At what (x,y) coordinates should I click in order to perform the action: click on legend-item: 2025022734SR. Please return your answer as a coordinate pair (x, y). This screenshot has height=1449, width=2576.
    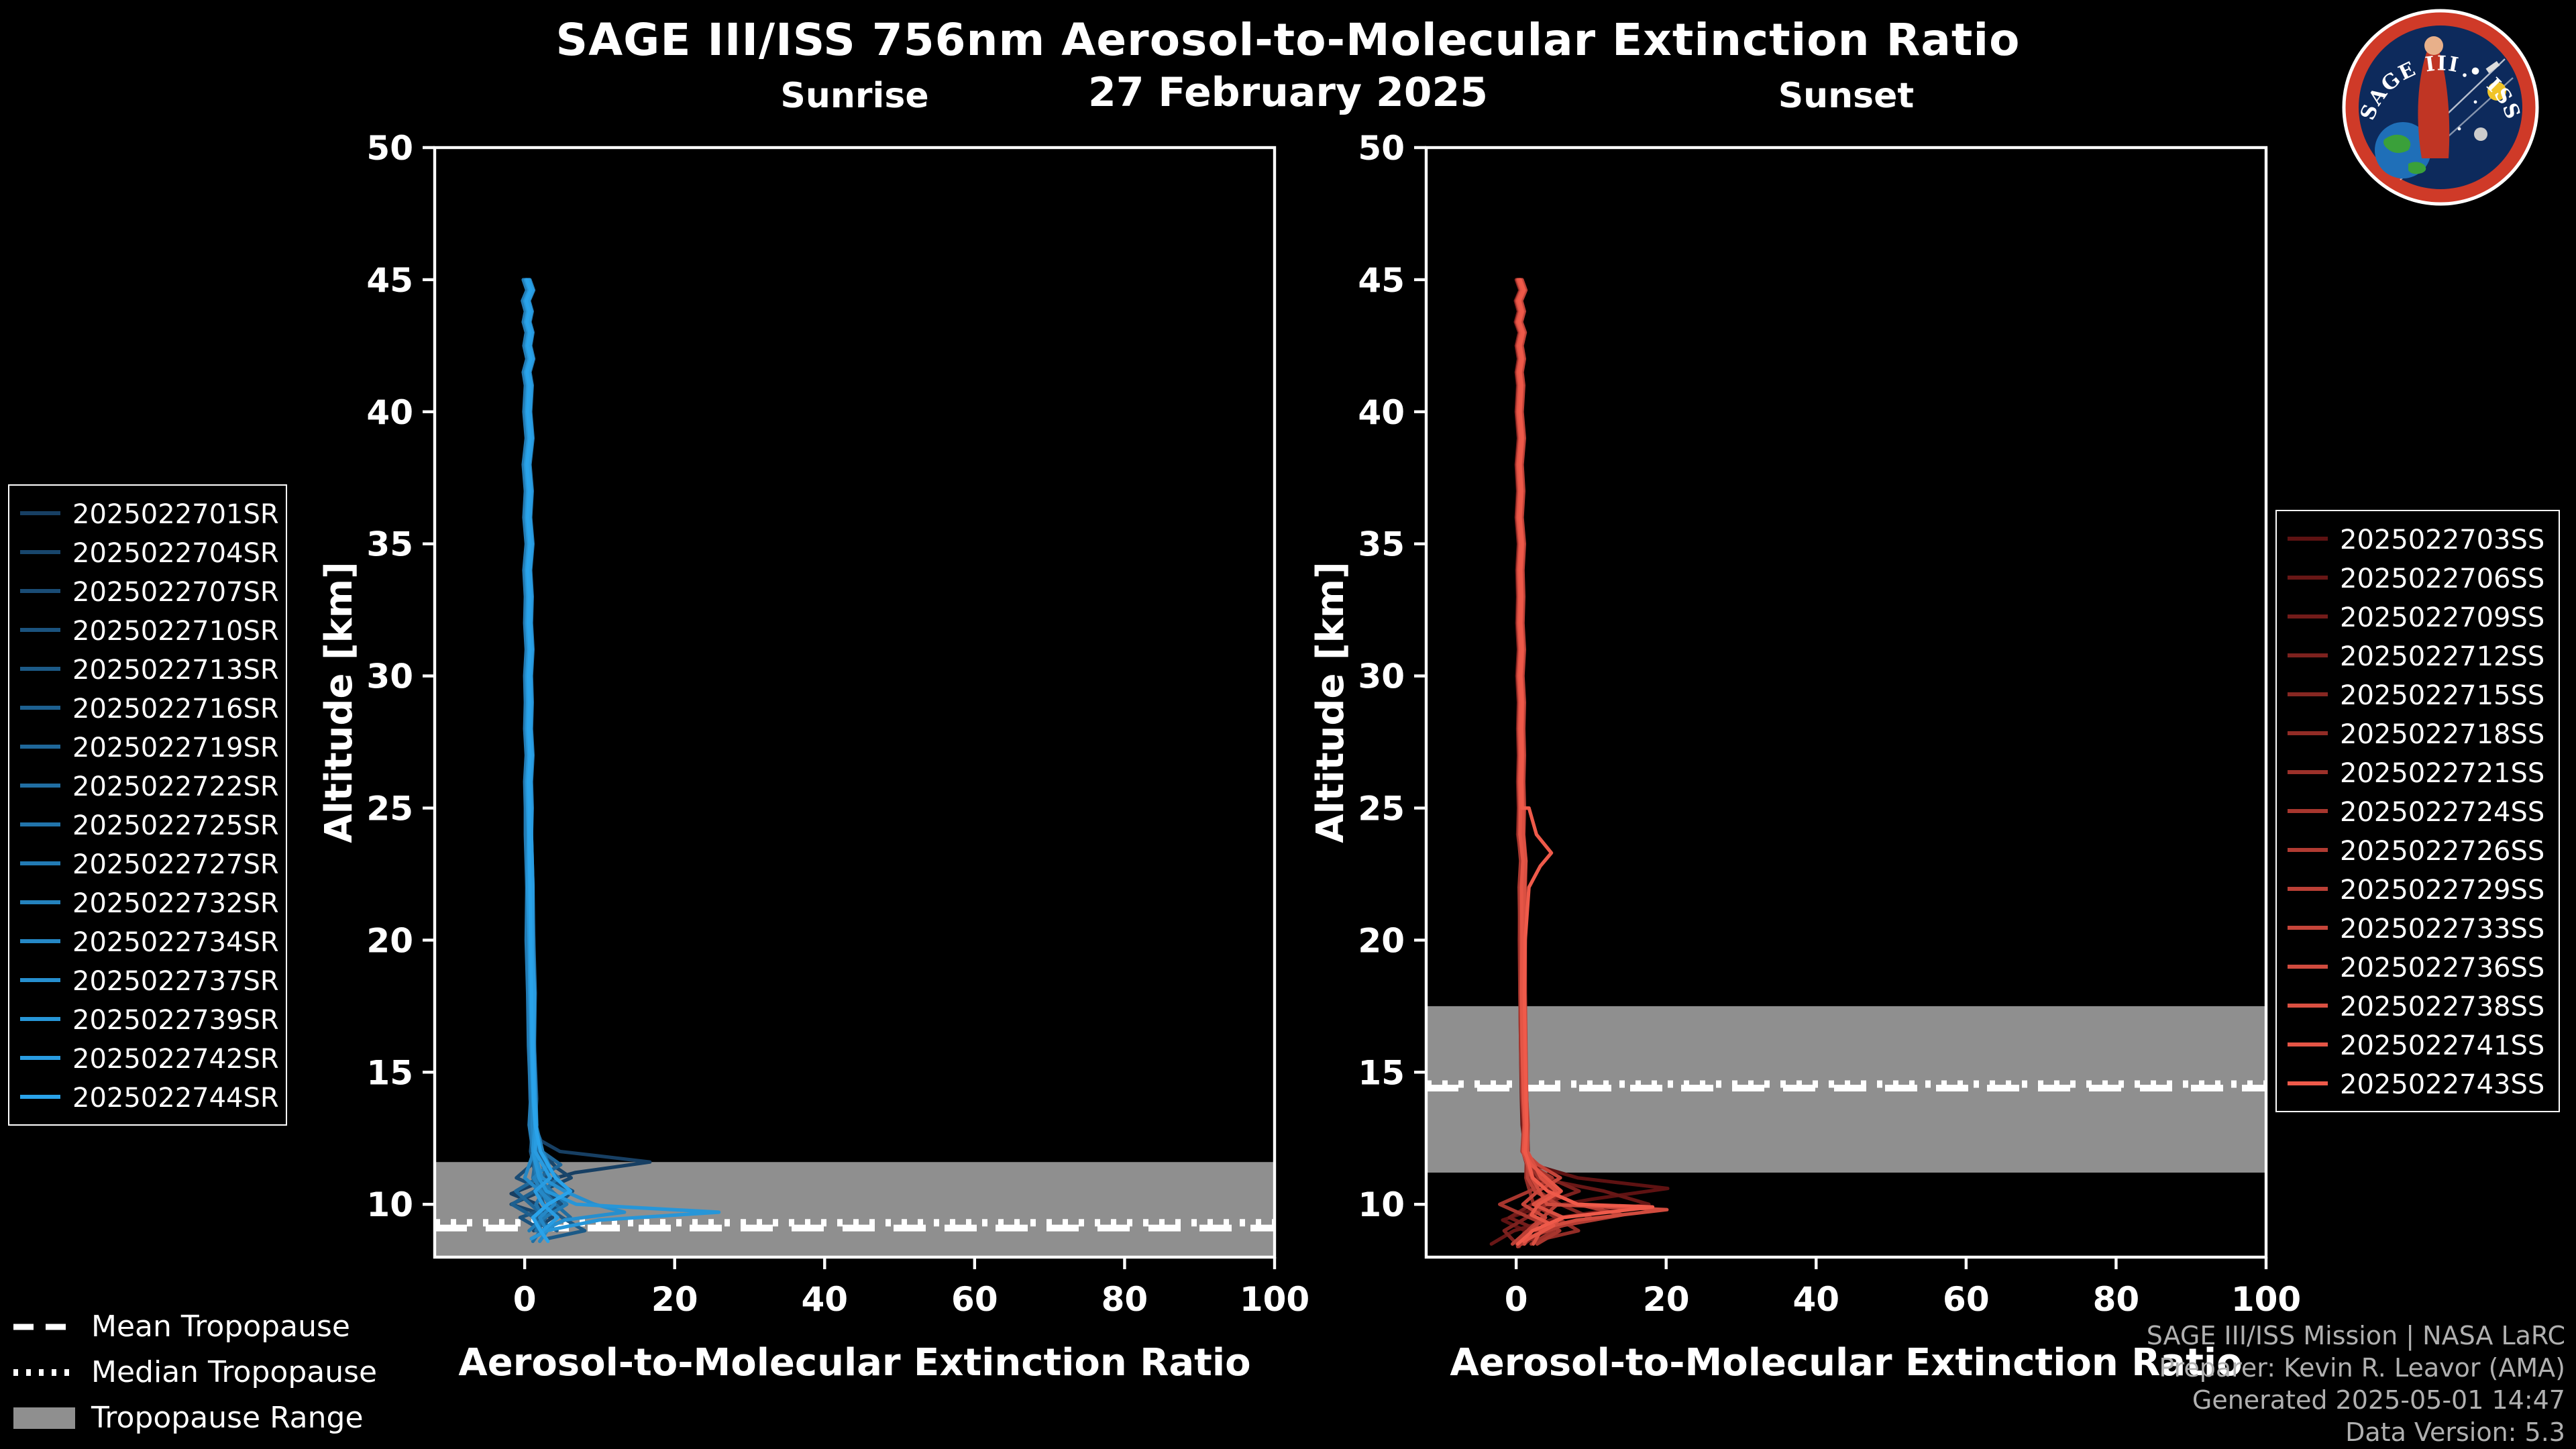
    Looking at the image, I should click on (149, 941).